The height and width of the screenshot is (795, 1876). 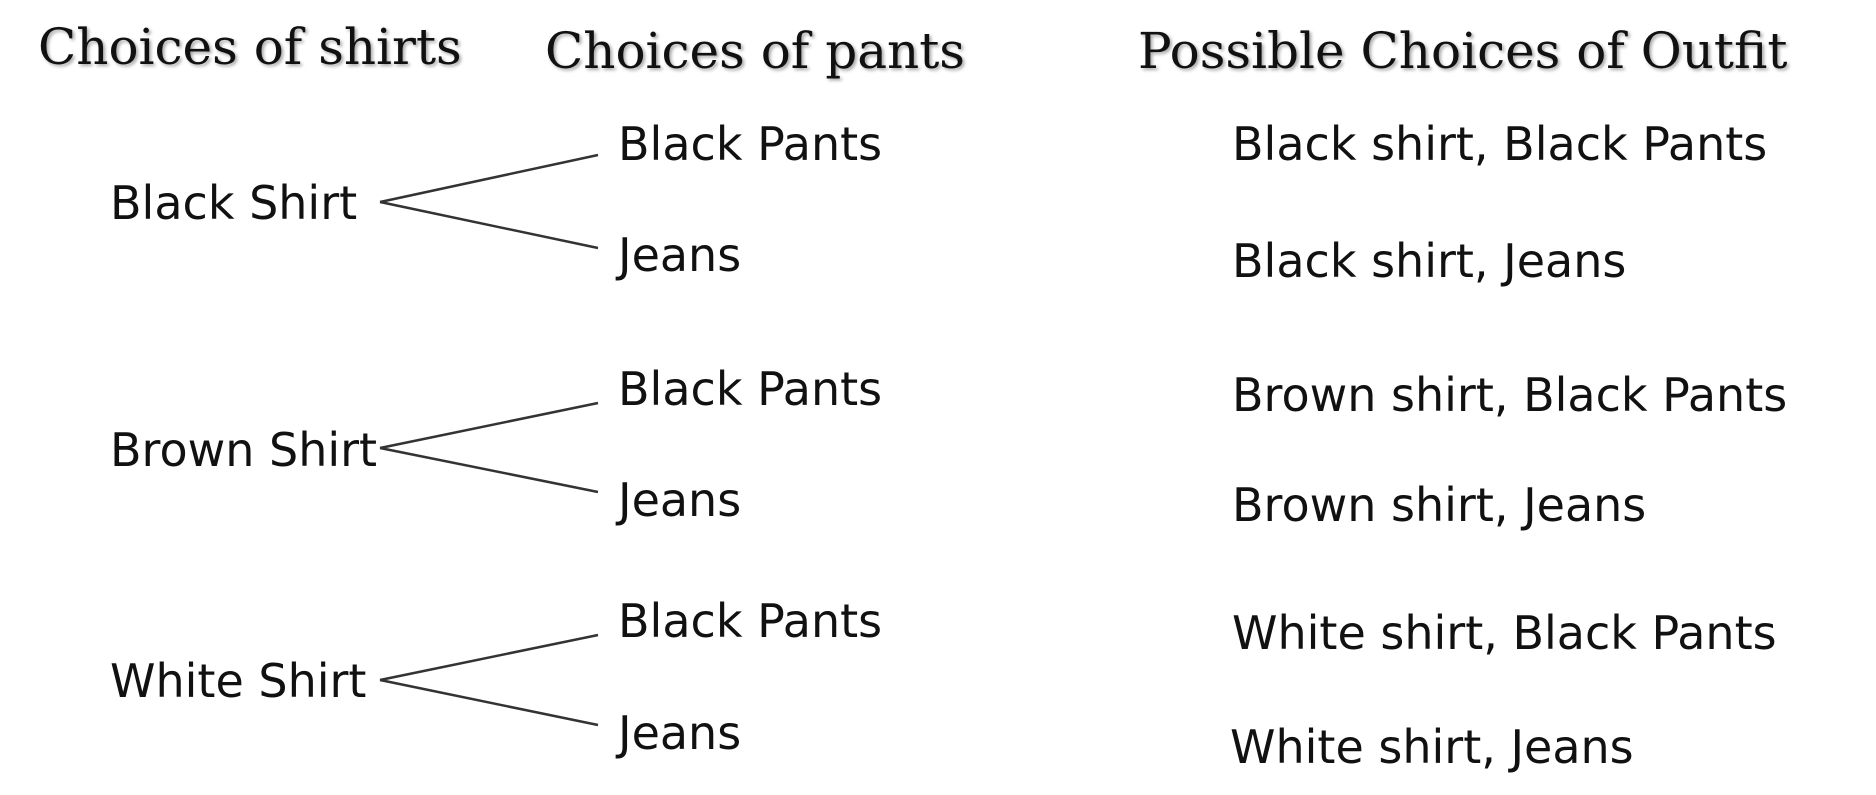 What do you see at coordinates (1429, 261) in the screenshot?
I see `outfit-item: Black shirt, Jeans` at bounding box center [1429, 261].